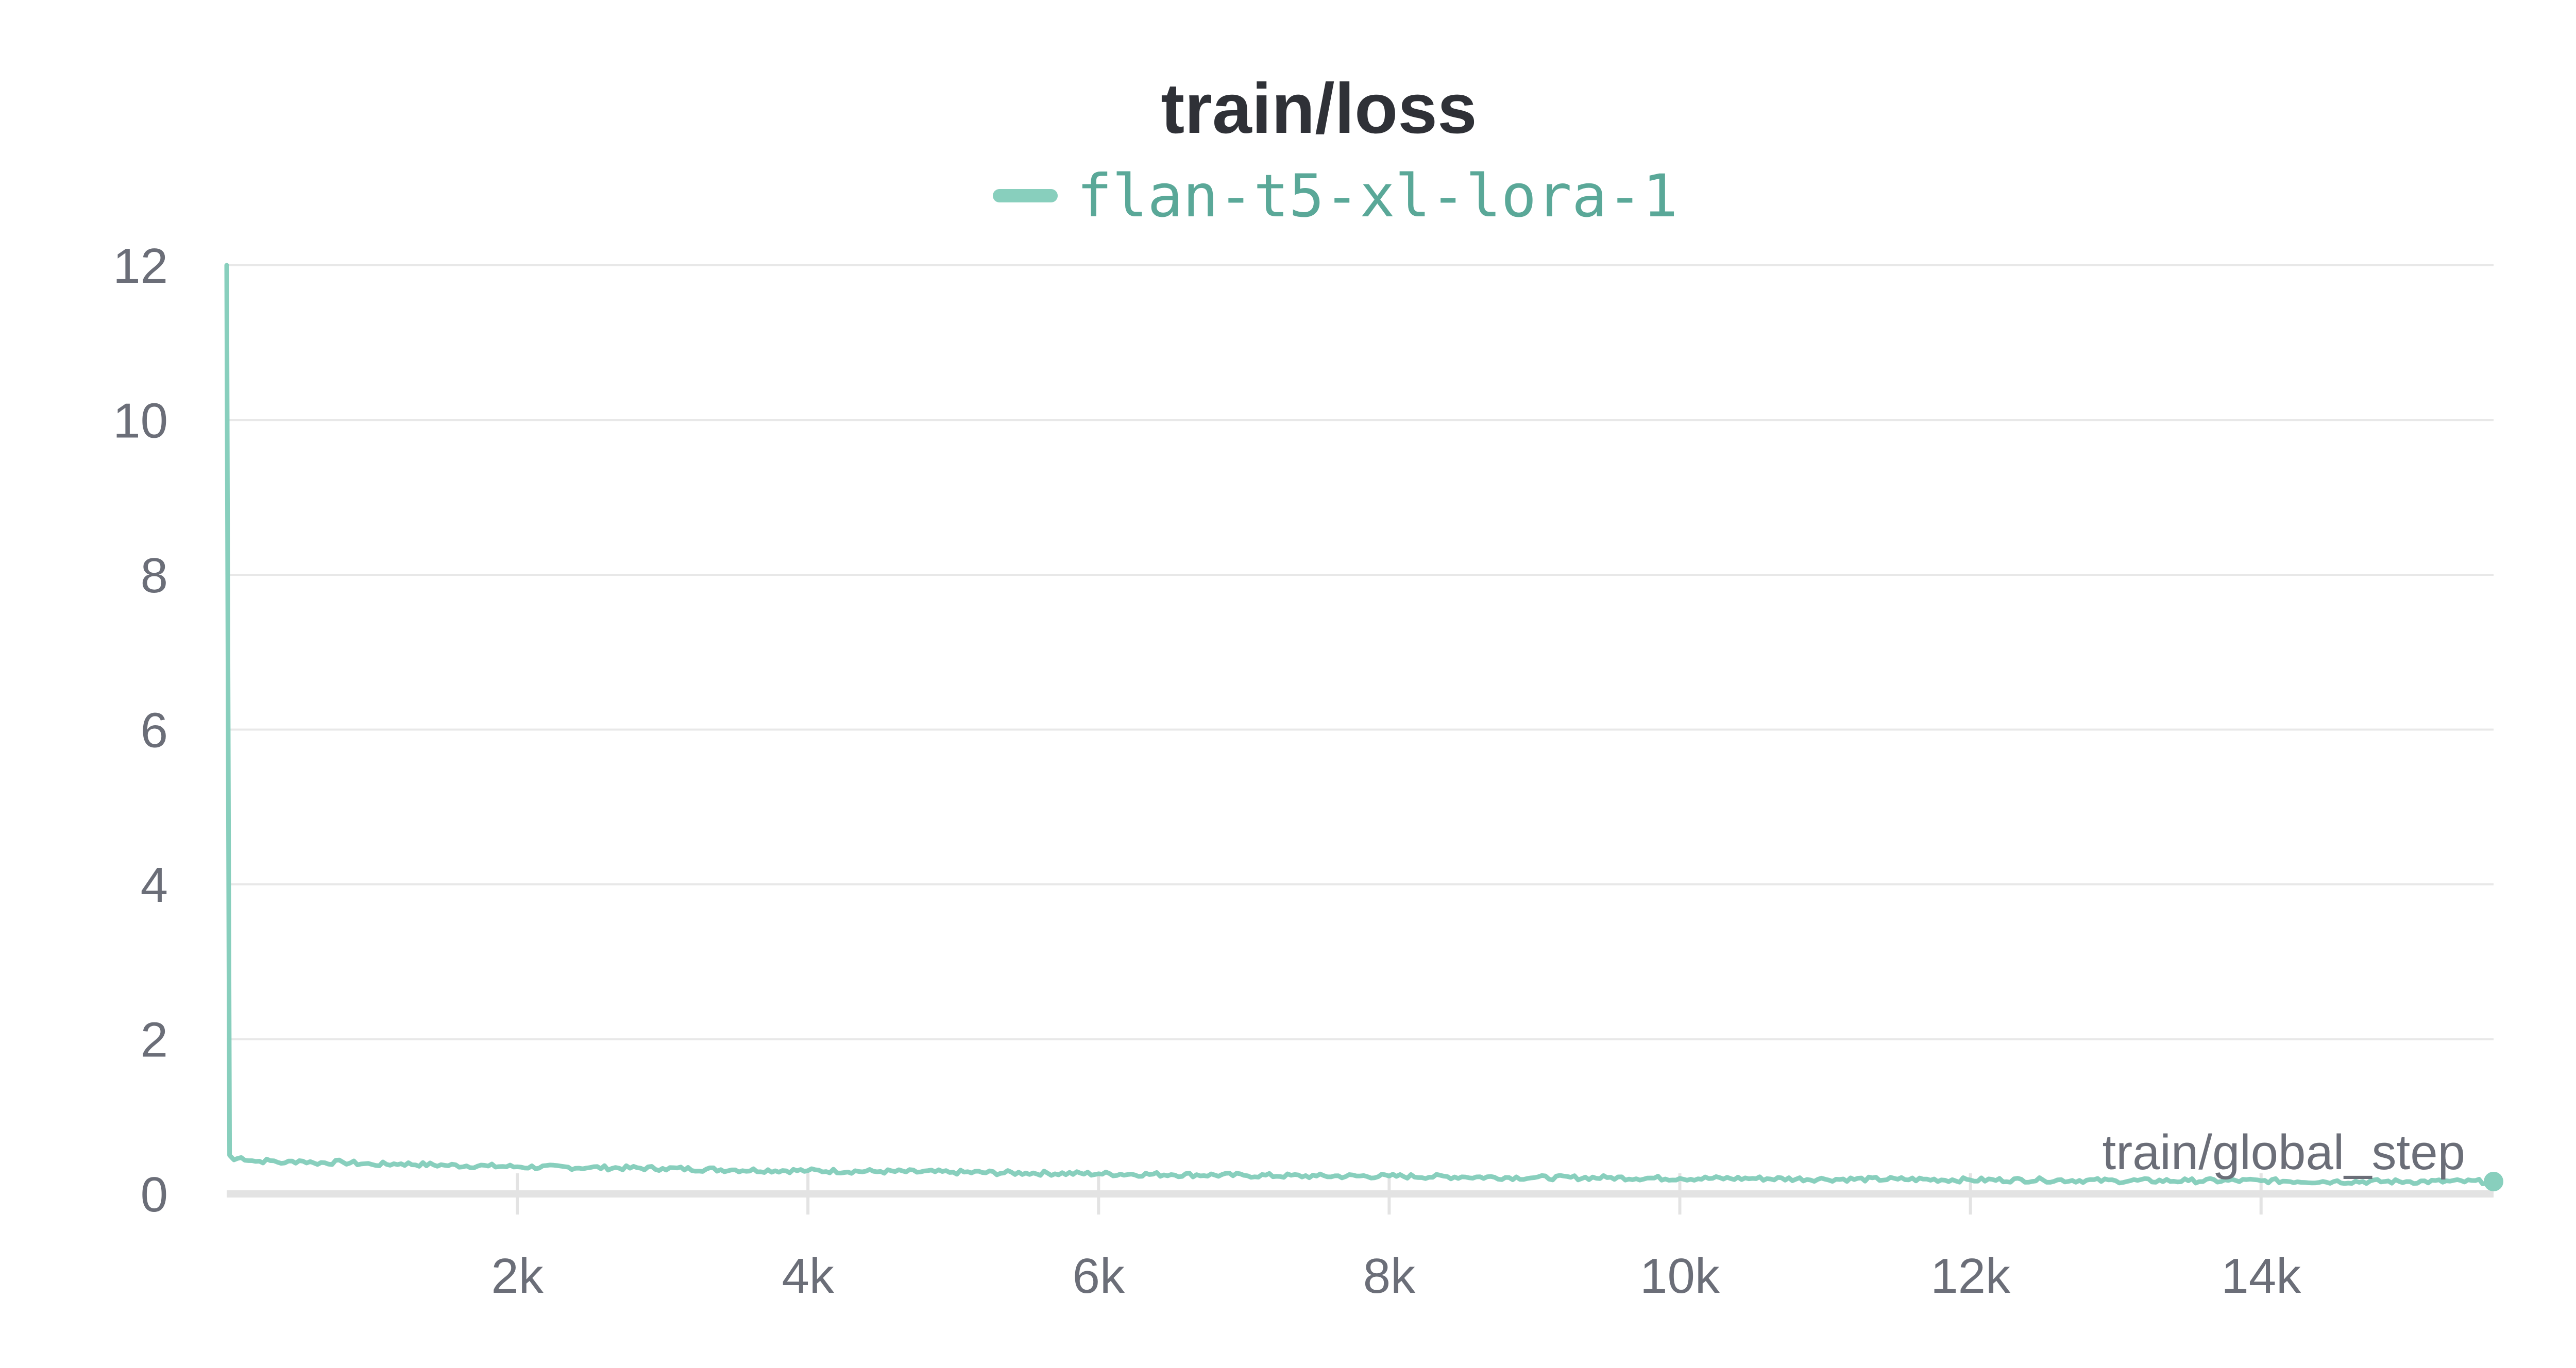  What do you see at coordinates (2493, 1181) in the screenshot?
I see `series-end-point` at bounding box center [2493, 1181].